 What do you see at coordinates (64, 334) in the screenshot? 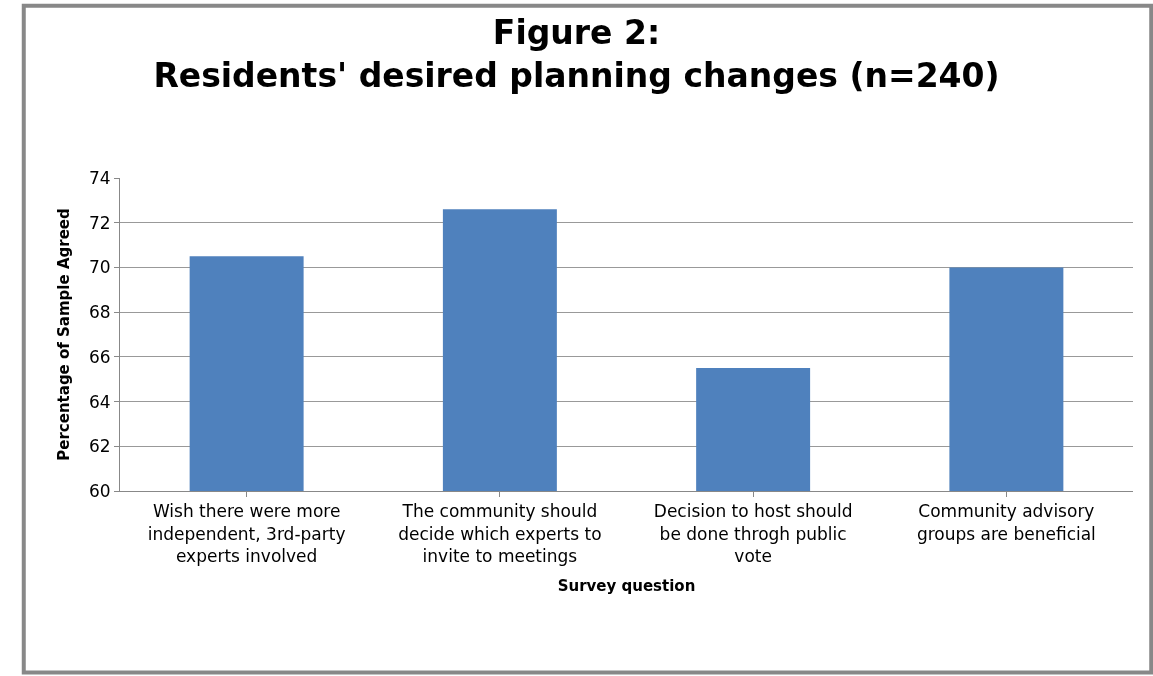
I see `y-axis-title: Percentage of Sample Agreed` at bounding box center [64, 334].